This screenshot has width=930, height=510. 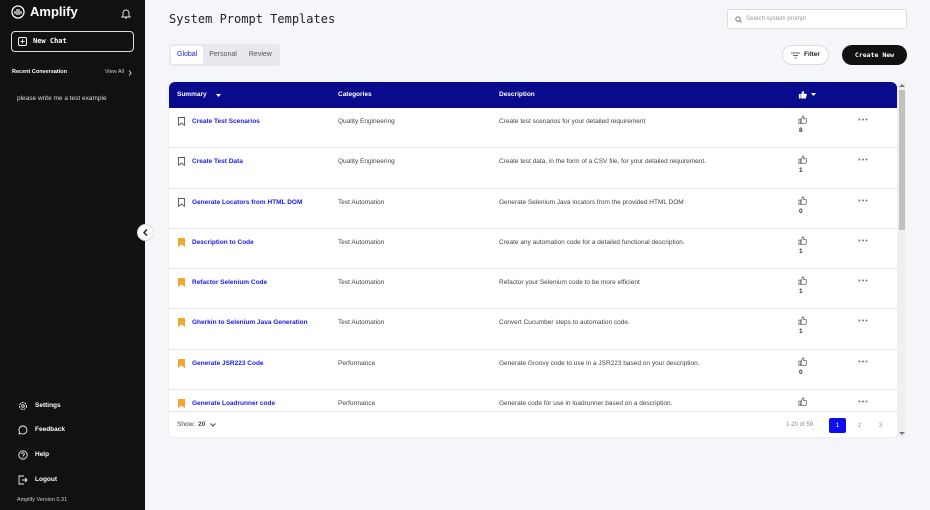 I want to click on page-size-select: Show: 20, so click(x=197, y=425).